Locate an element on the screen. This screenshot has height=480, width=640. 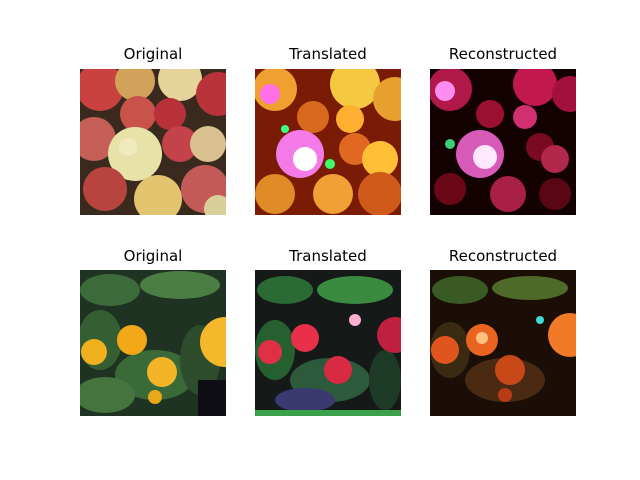
original-apples-image is located at coordinates (153, 142).